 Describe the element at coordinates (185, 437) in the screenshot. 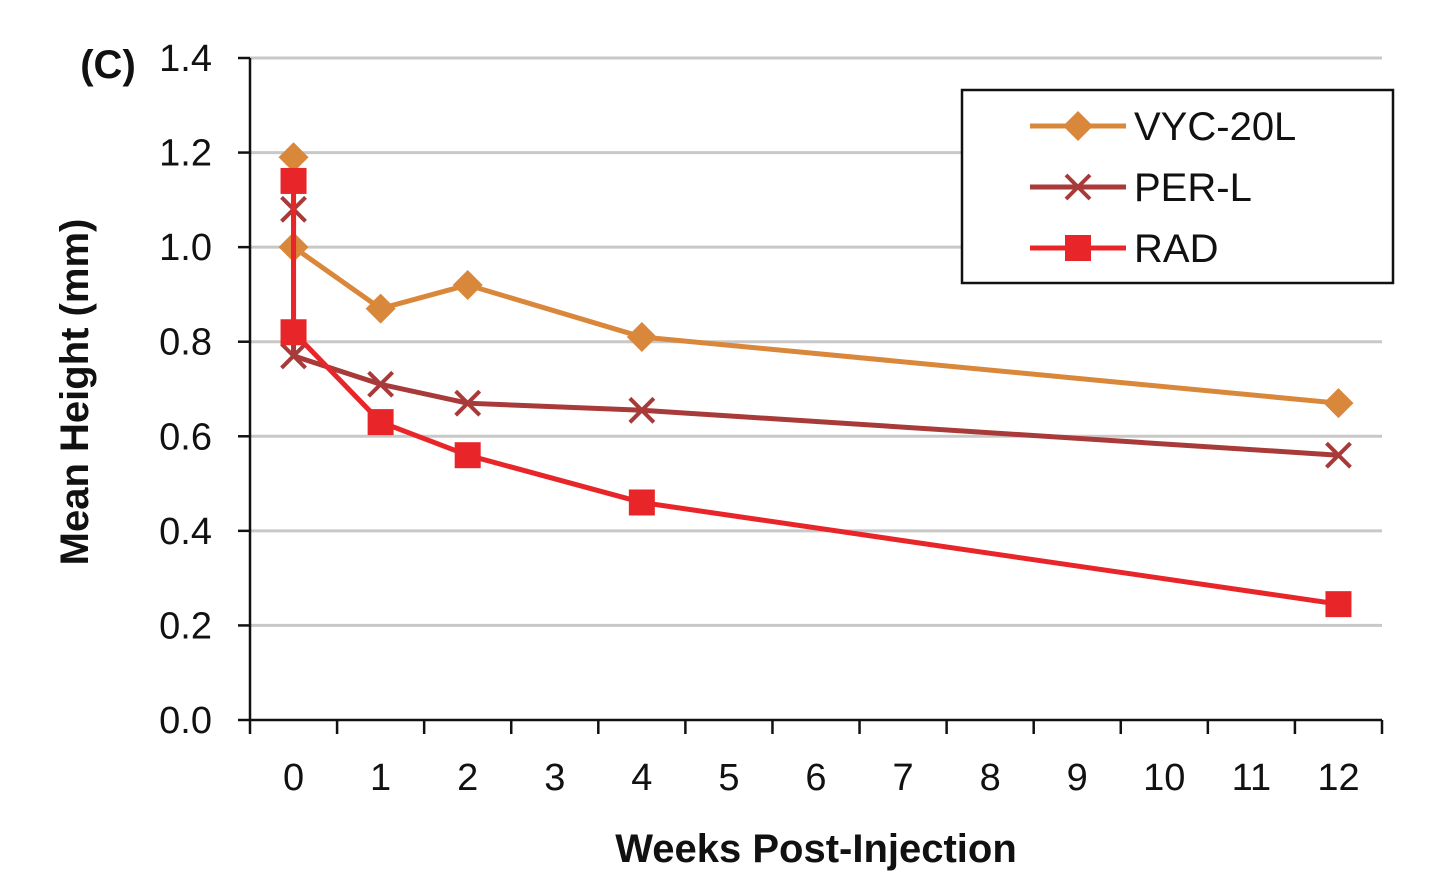

I see `y-tick-label: 0.6` at that location.